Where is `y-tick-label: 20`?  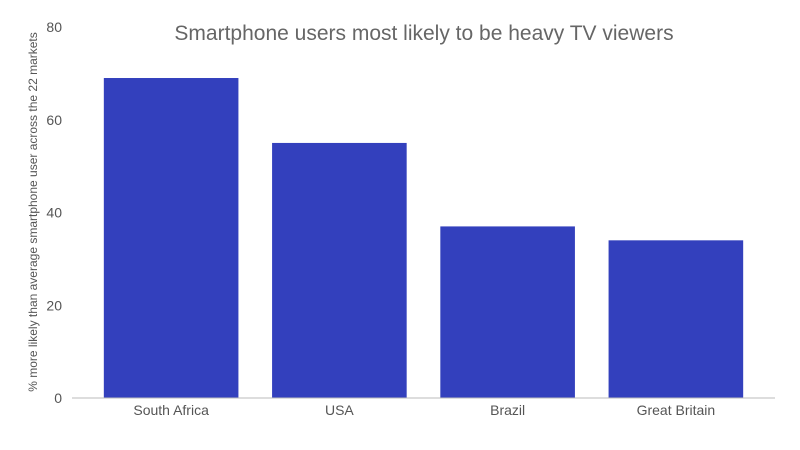
y-tick-label: 20 is located at coordinates (54, 305).